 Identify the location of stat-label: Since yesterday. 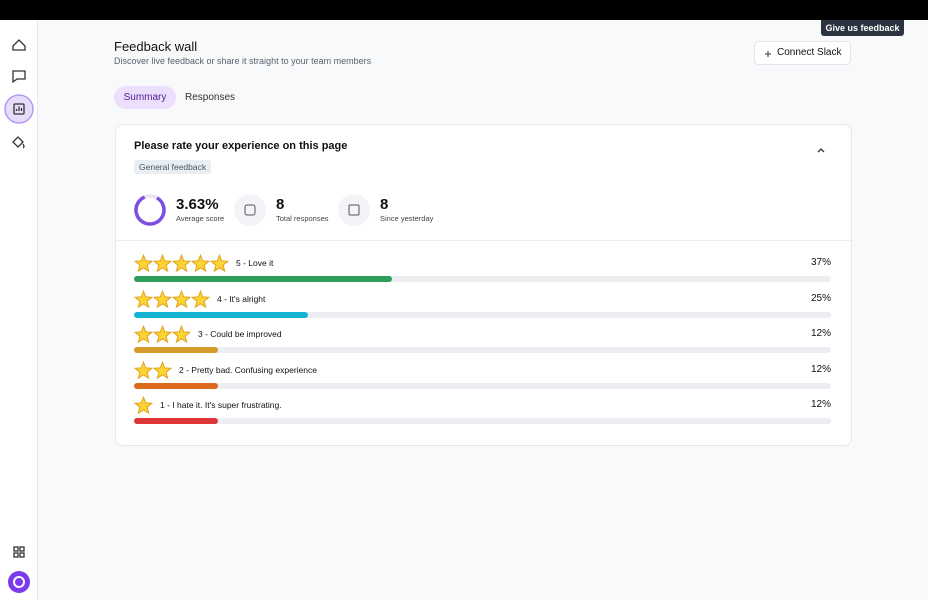
(407, 218).